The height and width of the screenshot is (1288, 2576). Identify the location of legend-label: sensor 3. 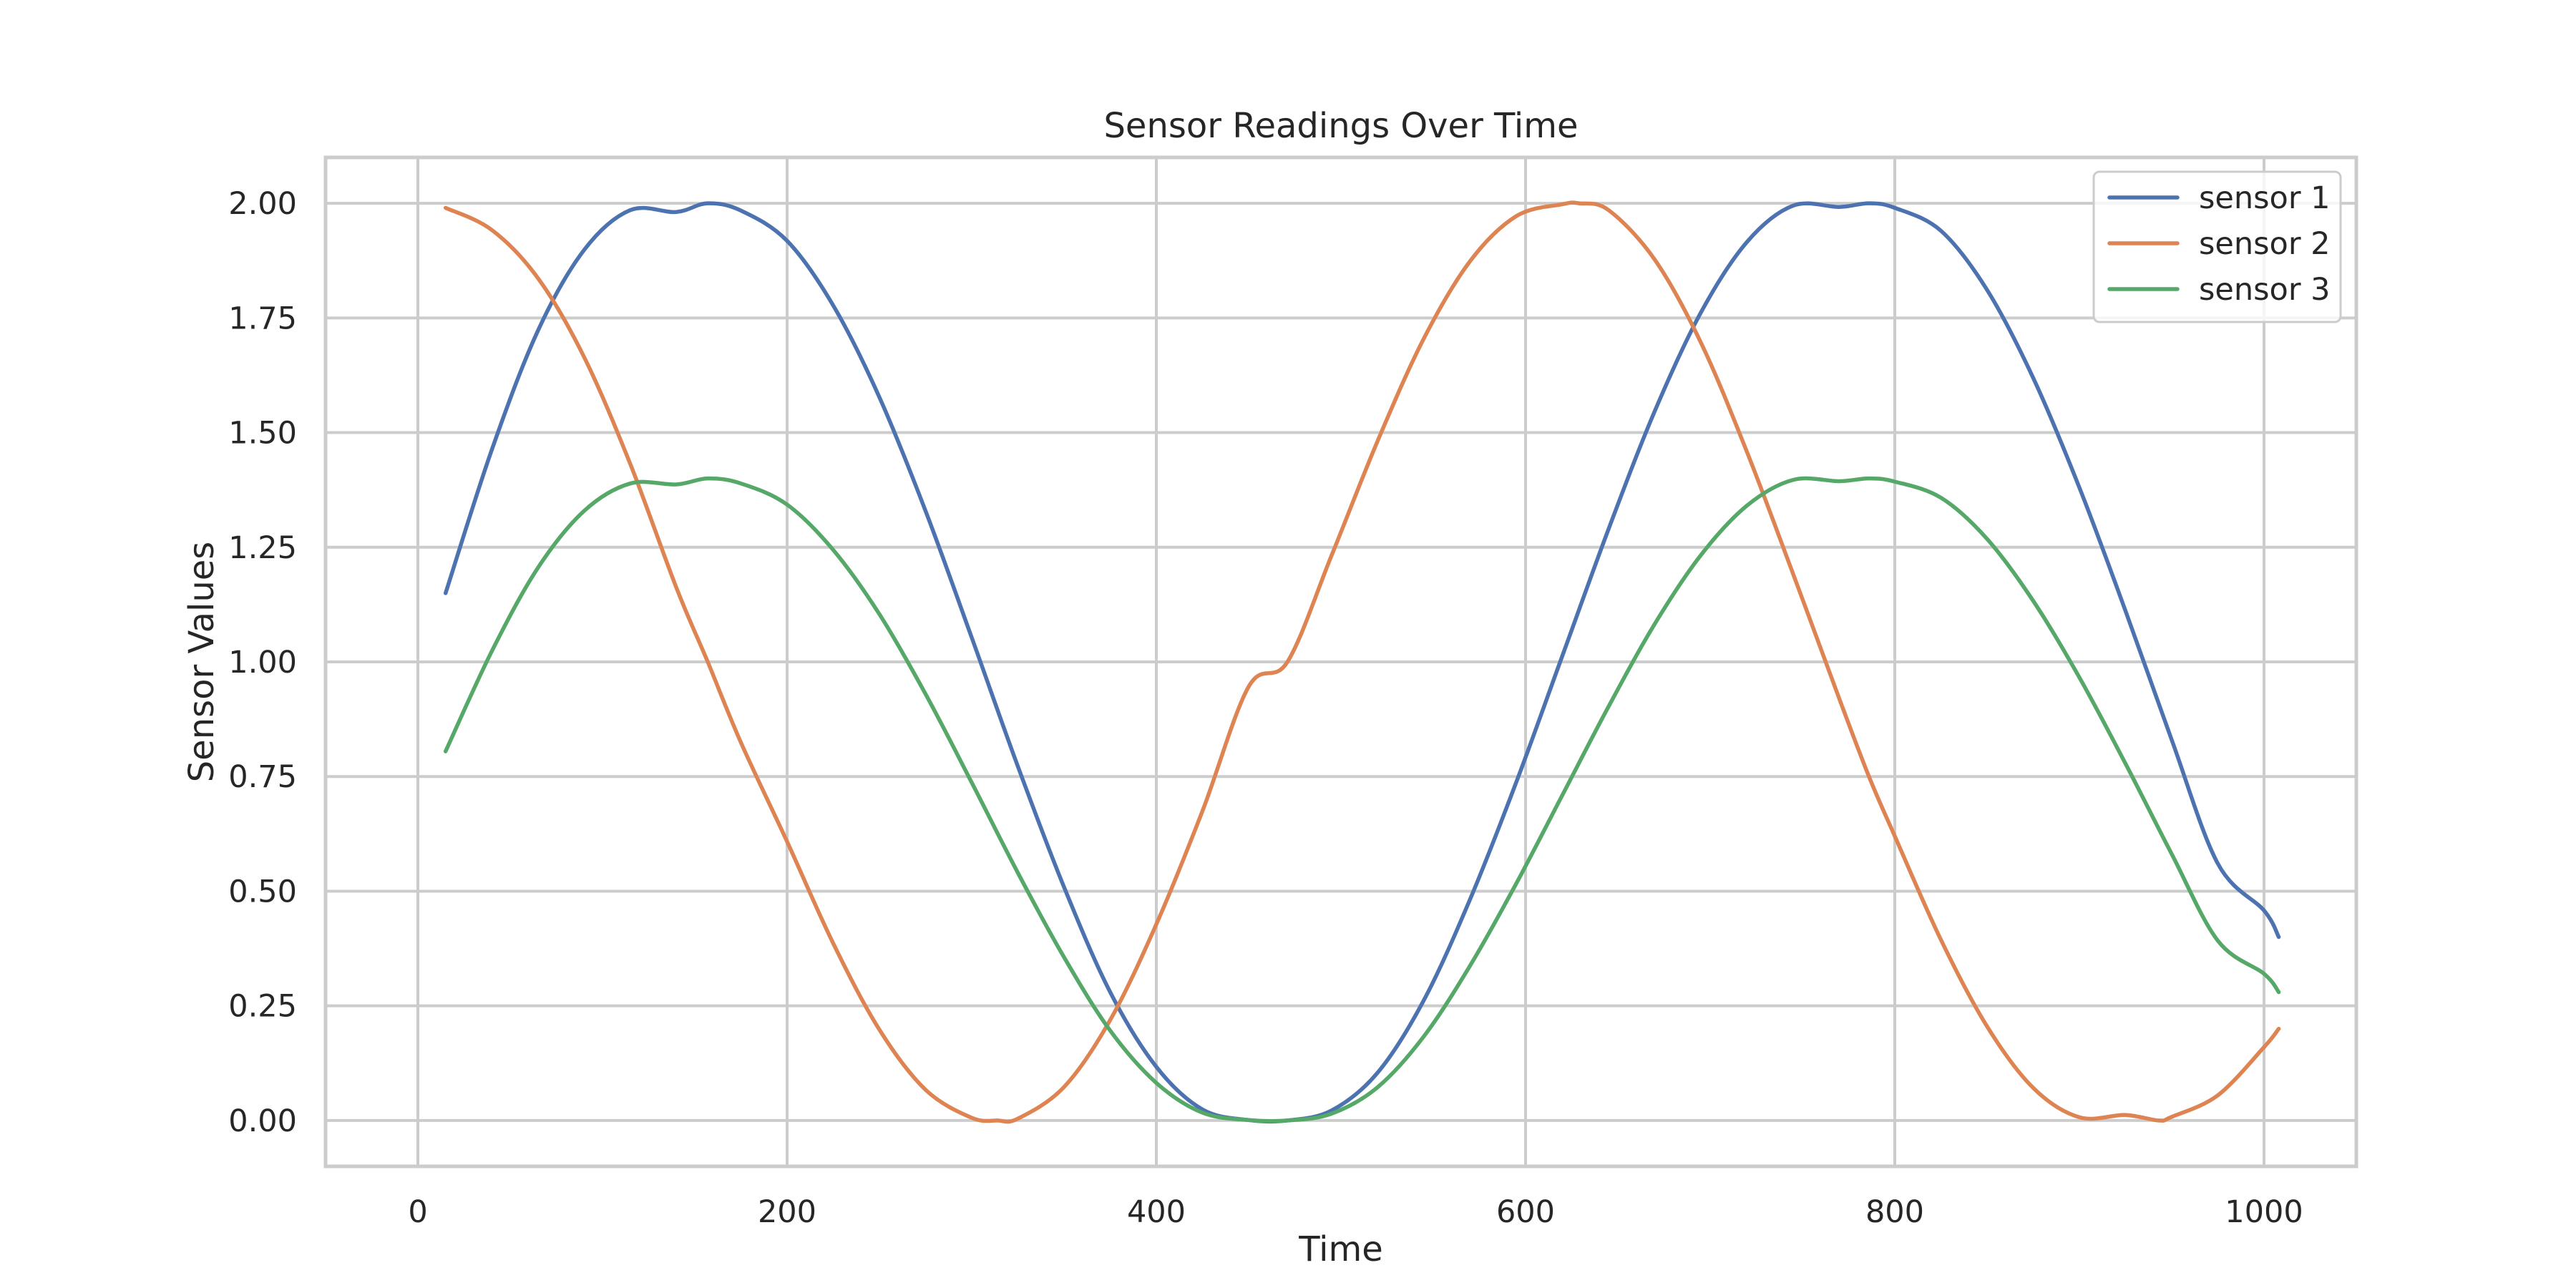
(2265, 290).